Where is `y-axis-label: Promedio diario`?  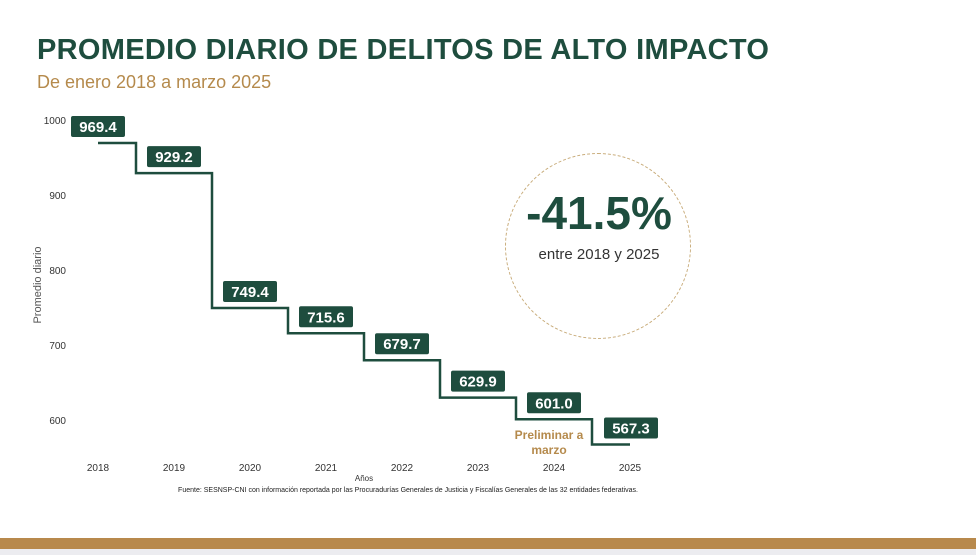
y-axis-label: Promedio diario is located at coordinates (38, 284).